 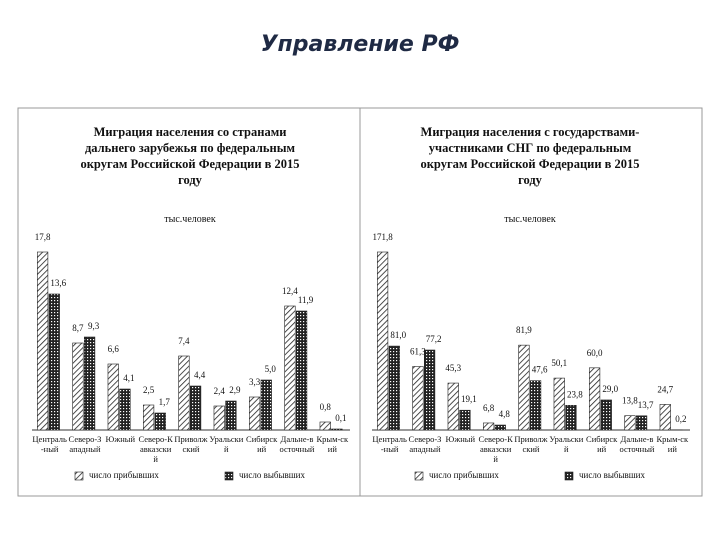 What do you see at coordinates (43, 237) in the screenshot?
I see `value-label: 17,8` at bounding box center [43, 237].